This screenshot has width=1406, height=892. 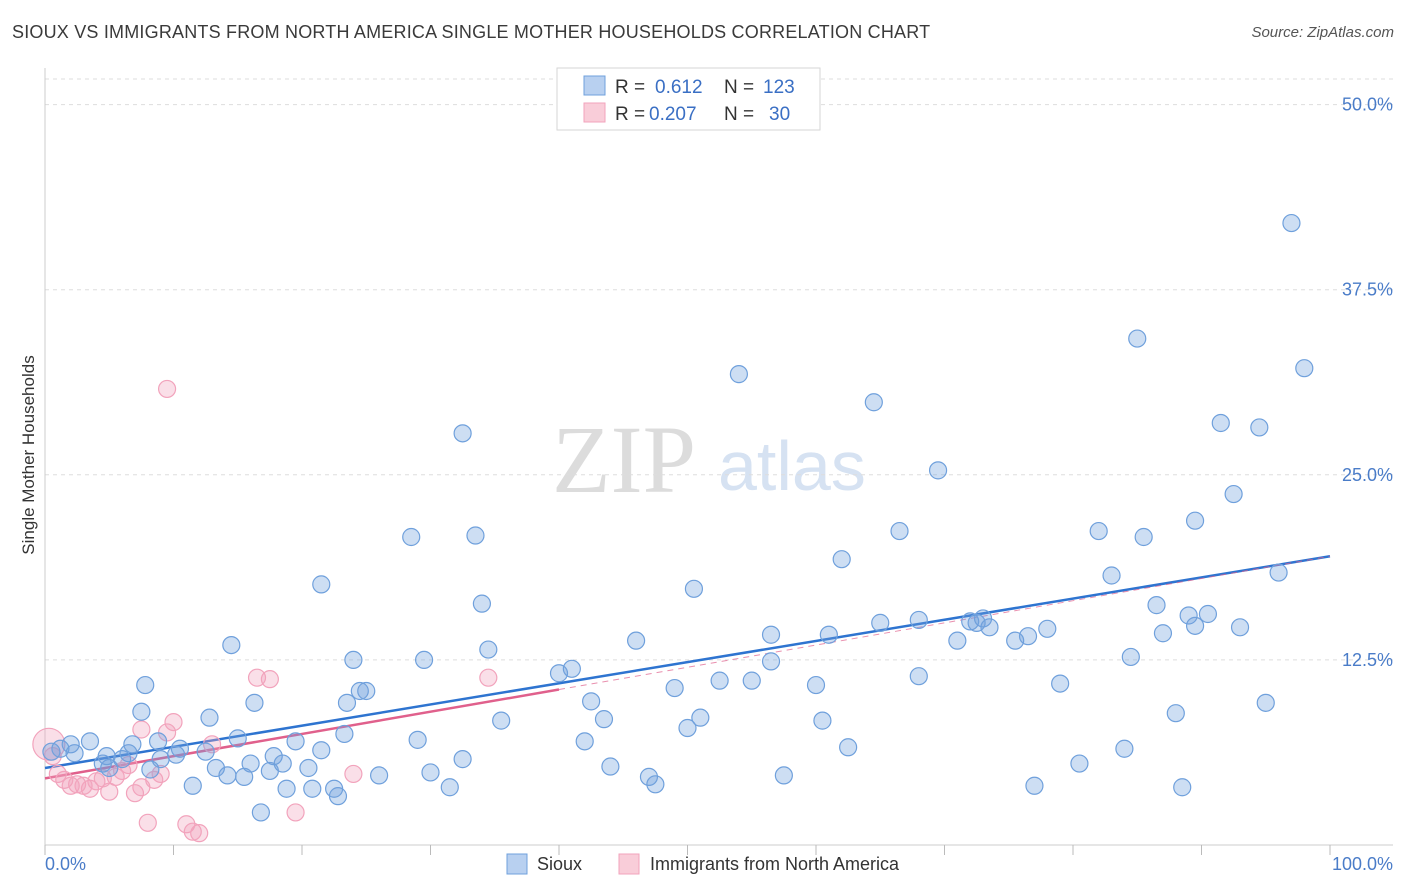 I want to click on immigrants-trend-line, so click(x=302, y=734).